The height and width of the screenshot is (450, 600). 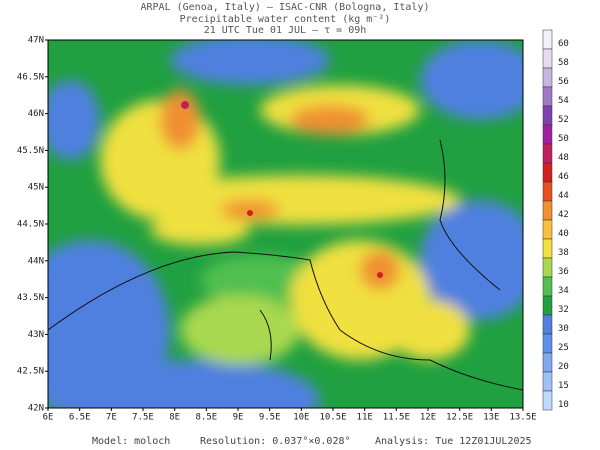 I want to click on lat-label: 45.5N, so click(x=30, y=151).